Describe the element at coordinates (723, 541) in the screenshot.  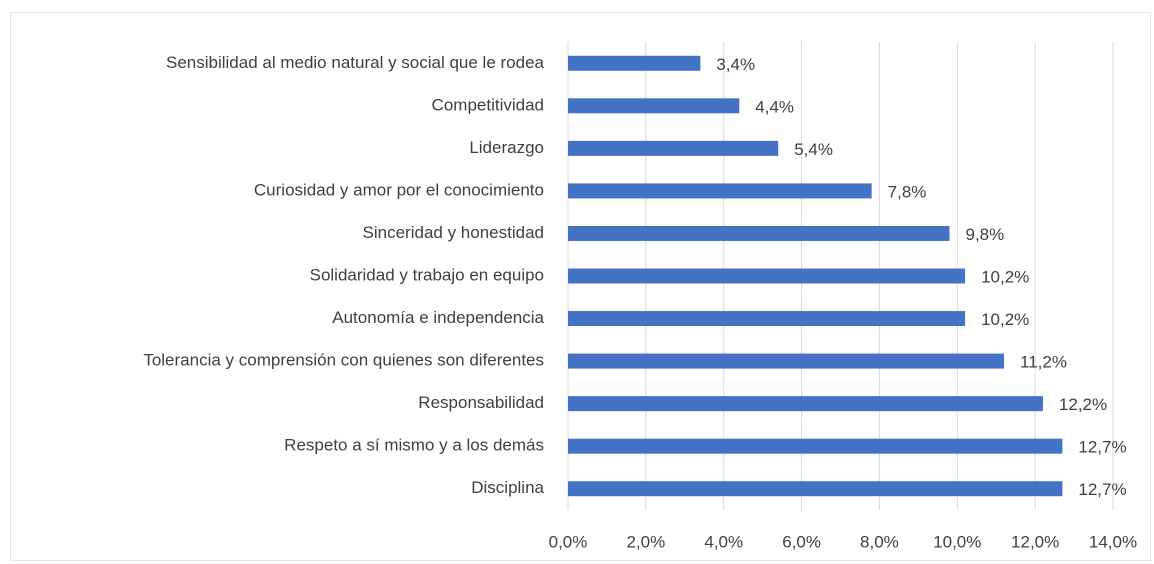
I see `x-tick-label: 4,0%` at that location.